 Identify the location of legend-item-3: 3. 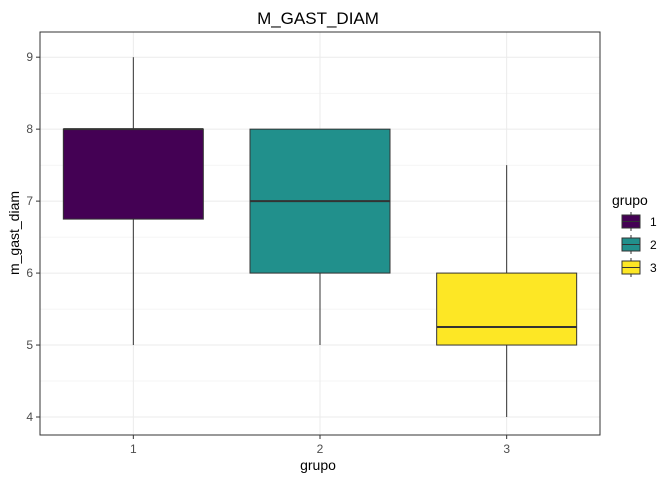
(639, 267).